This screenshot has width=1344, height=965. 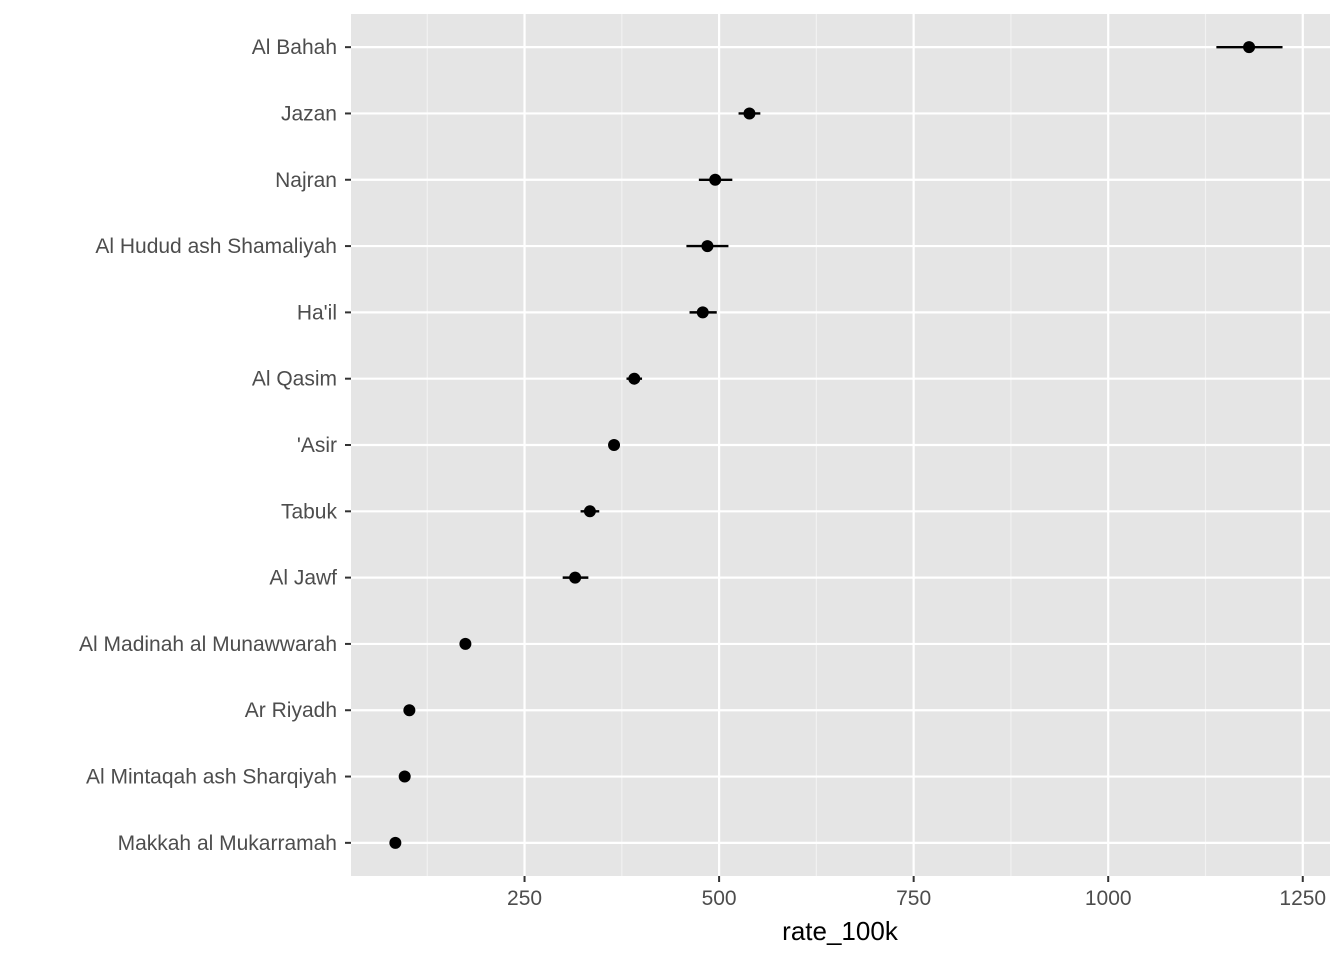 What do you see at coordinates (216, 246) in the screenshot?
I see `y-tick-label: Al Hudud ash Shamaliyah` at bounding box center [216, 246].